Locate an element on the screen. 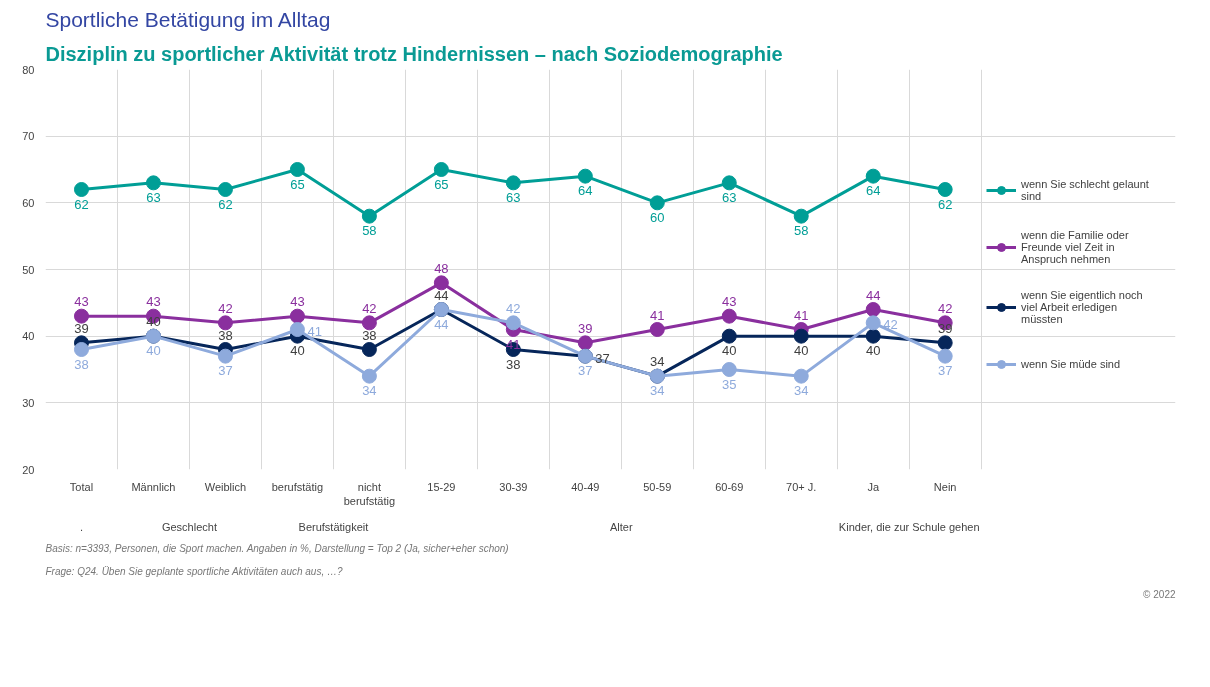  legend-label: wenn Sie eigentlich noch viel Arbeit erledigen müssten is located at coordinates (1082, 307).